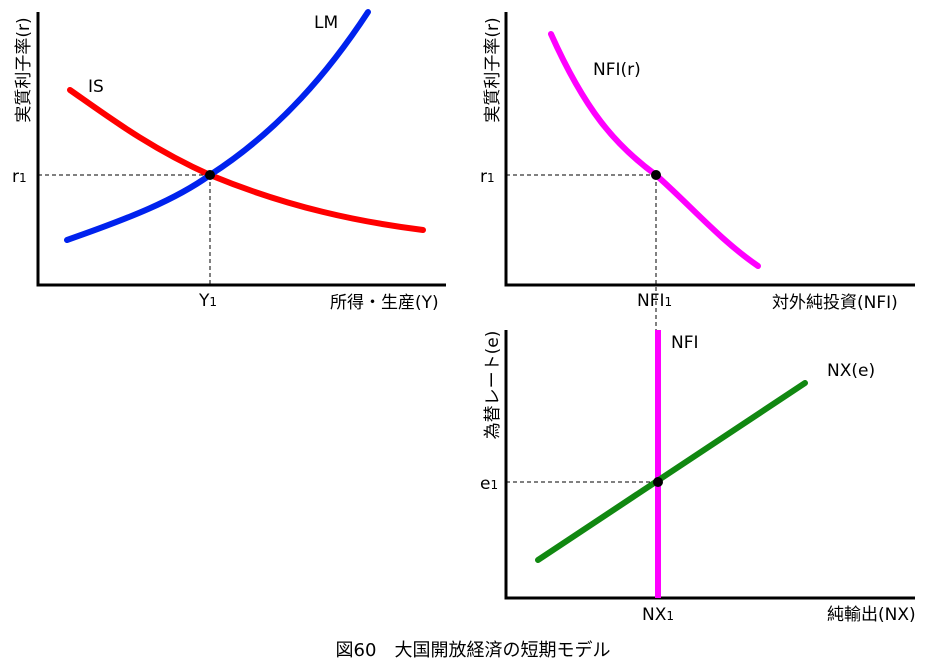  Describe the element at coordinates (835, 303) in the screenshot. I see `nfi-x-axis-label: 対外純投資(NFI)` at that location.